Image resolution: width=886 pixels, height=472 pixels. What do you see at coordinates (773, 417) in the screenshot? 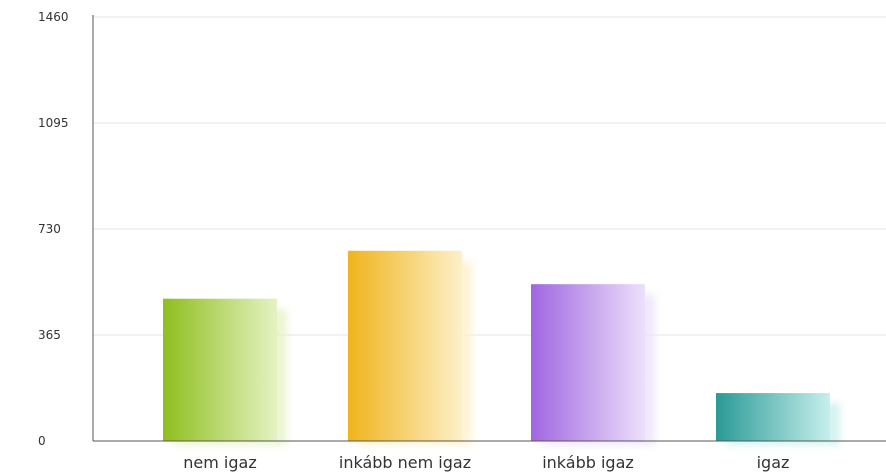
I see `bar-igaz` at bounding box center [773, 417].